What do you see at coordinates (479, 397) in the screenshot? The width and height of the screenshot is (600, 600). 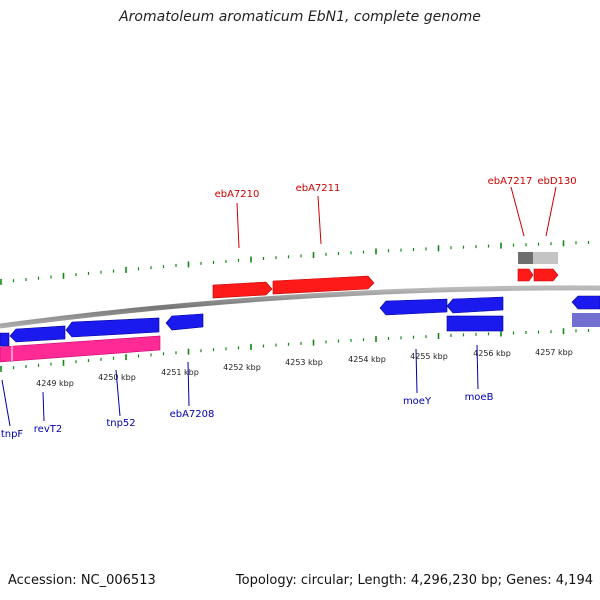 I see `label-moeB: moeB` at bounding box center [479, 397].